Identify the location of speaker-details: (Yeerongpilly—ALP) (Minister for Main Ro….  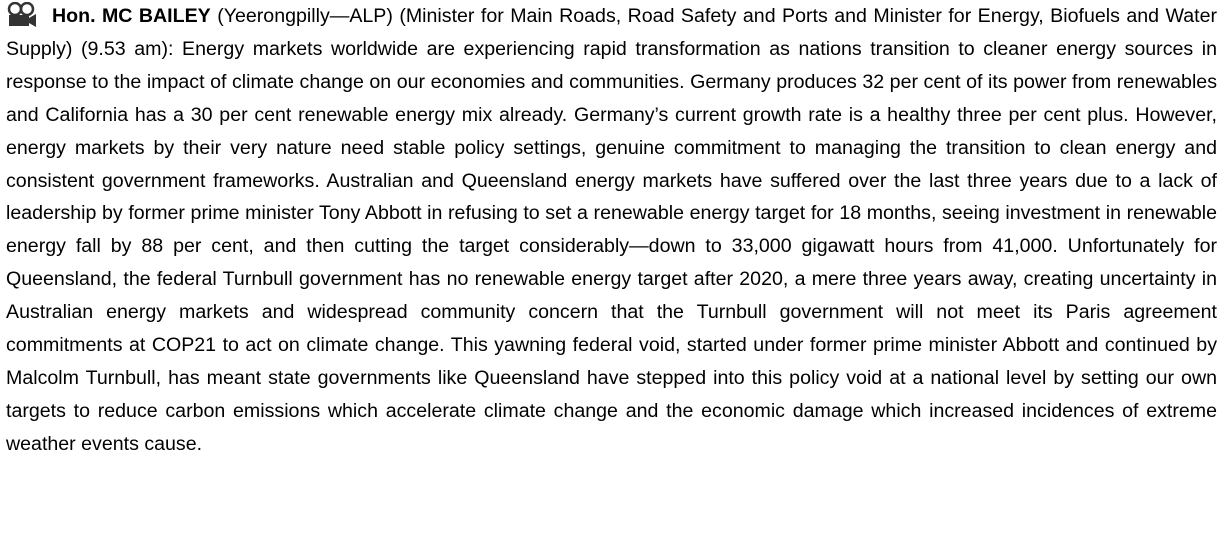
(611, 32).